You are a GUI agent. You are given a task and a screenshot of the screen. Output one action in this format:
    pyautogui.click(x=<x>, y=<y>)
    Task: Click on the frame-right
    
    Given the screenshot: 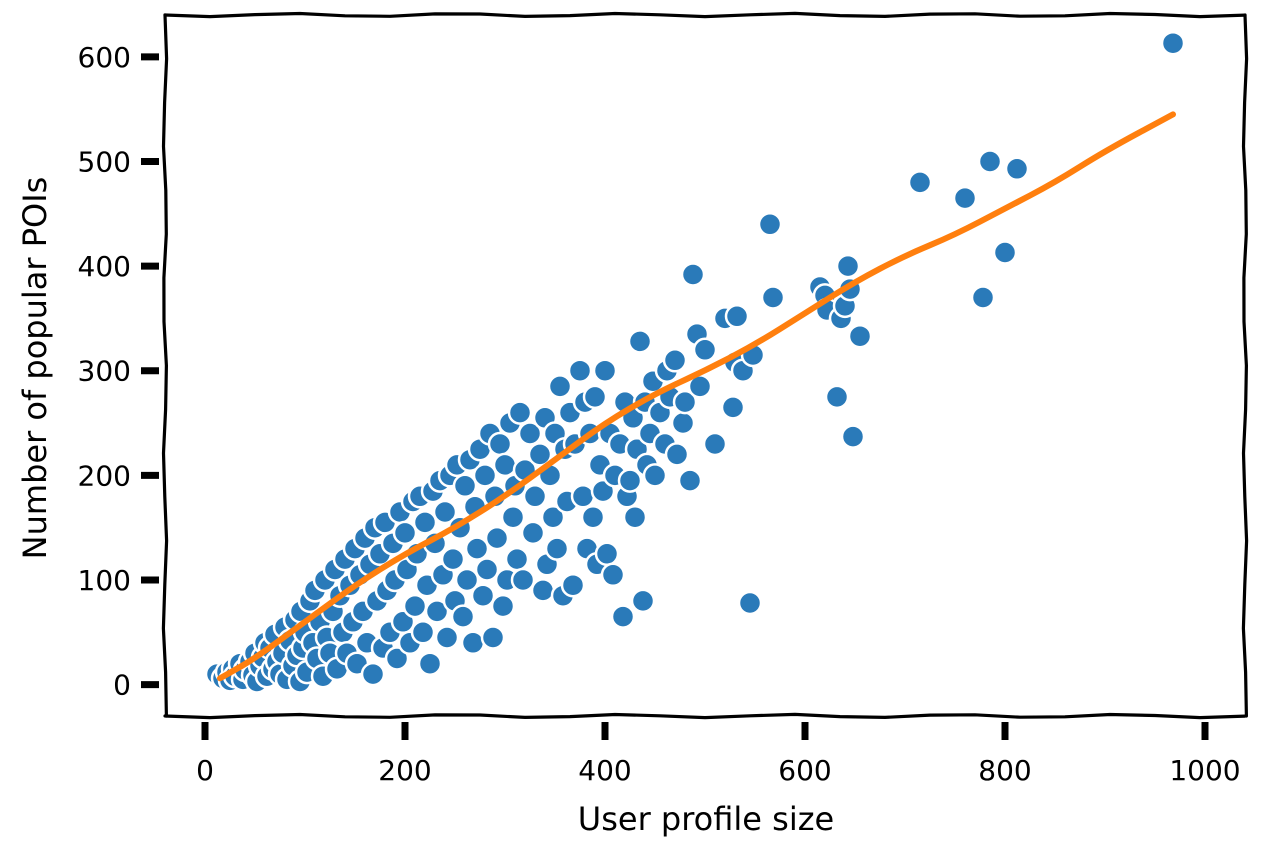 What is the action you would take?
    pyautogui.click(x=1245, y=365)
    